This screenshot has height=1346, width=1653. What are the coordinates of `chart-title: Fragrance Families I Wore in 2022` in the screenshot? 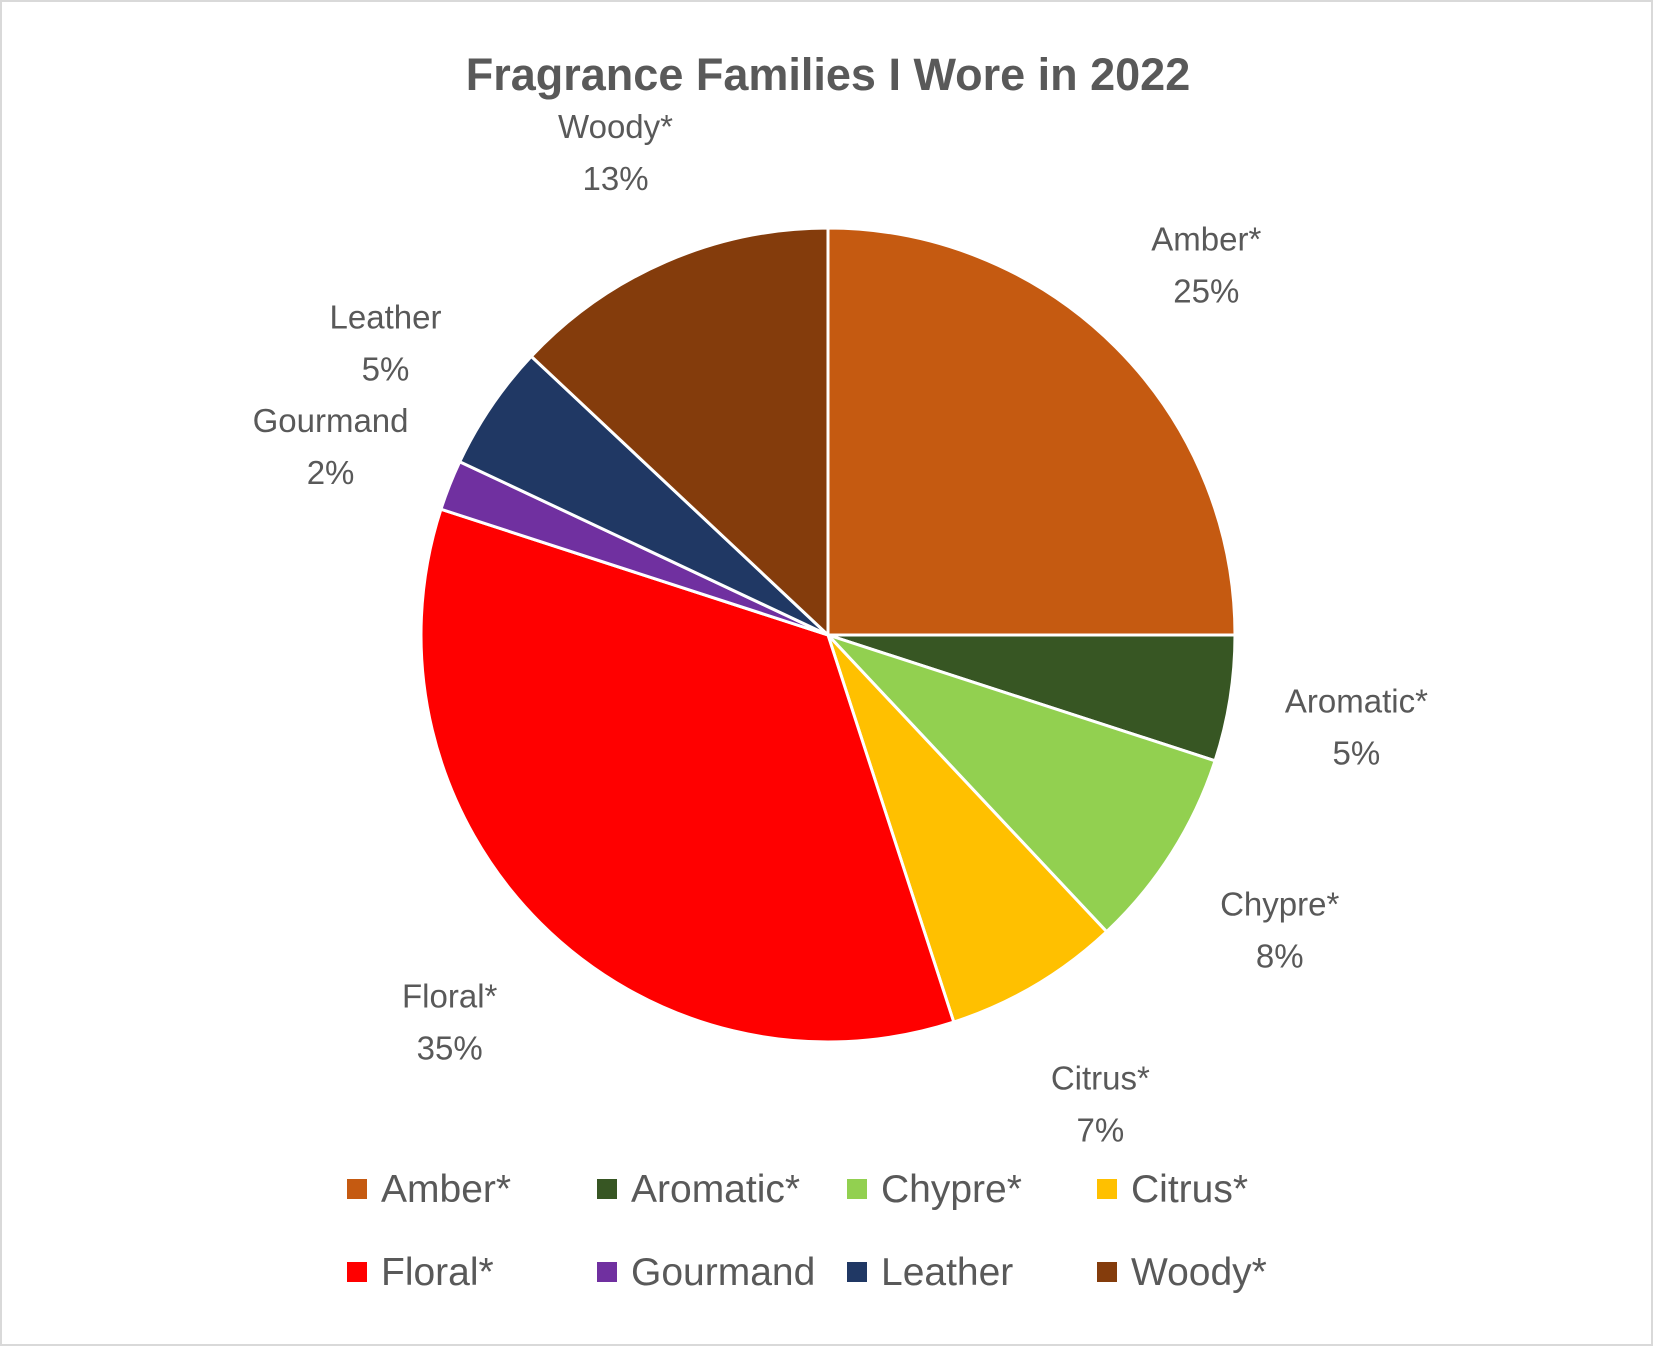 It's located at (828, 74).